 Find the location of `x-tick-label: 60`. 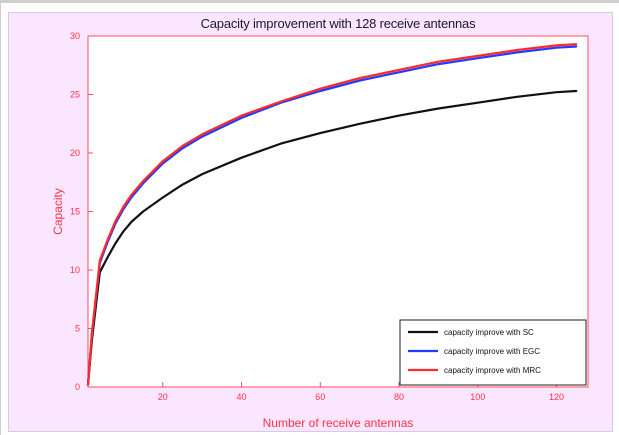

x-tick-label: 60 is located at coordinates (320, 397).